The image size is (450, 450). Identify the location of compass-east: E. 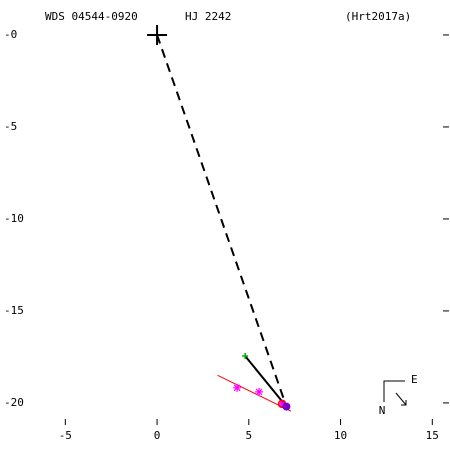
(414, 379).